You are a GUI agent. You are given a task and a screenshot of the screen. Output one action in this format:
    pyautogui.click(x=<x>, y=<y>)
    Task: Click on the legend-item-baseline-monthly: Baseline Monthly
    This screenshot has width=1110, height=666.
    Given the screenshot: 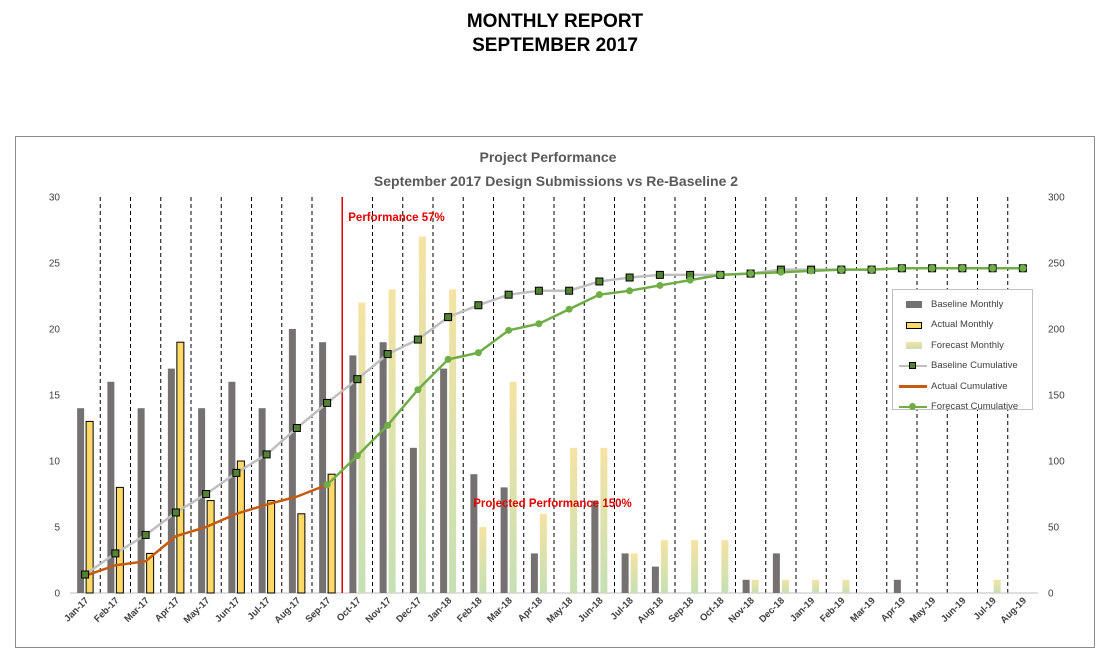 What is the action you would take?
    pyautogui.click(x=962, y=304)
    